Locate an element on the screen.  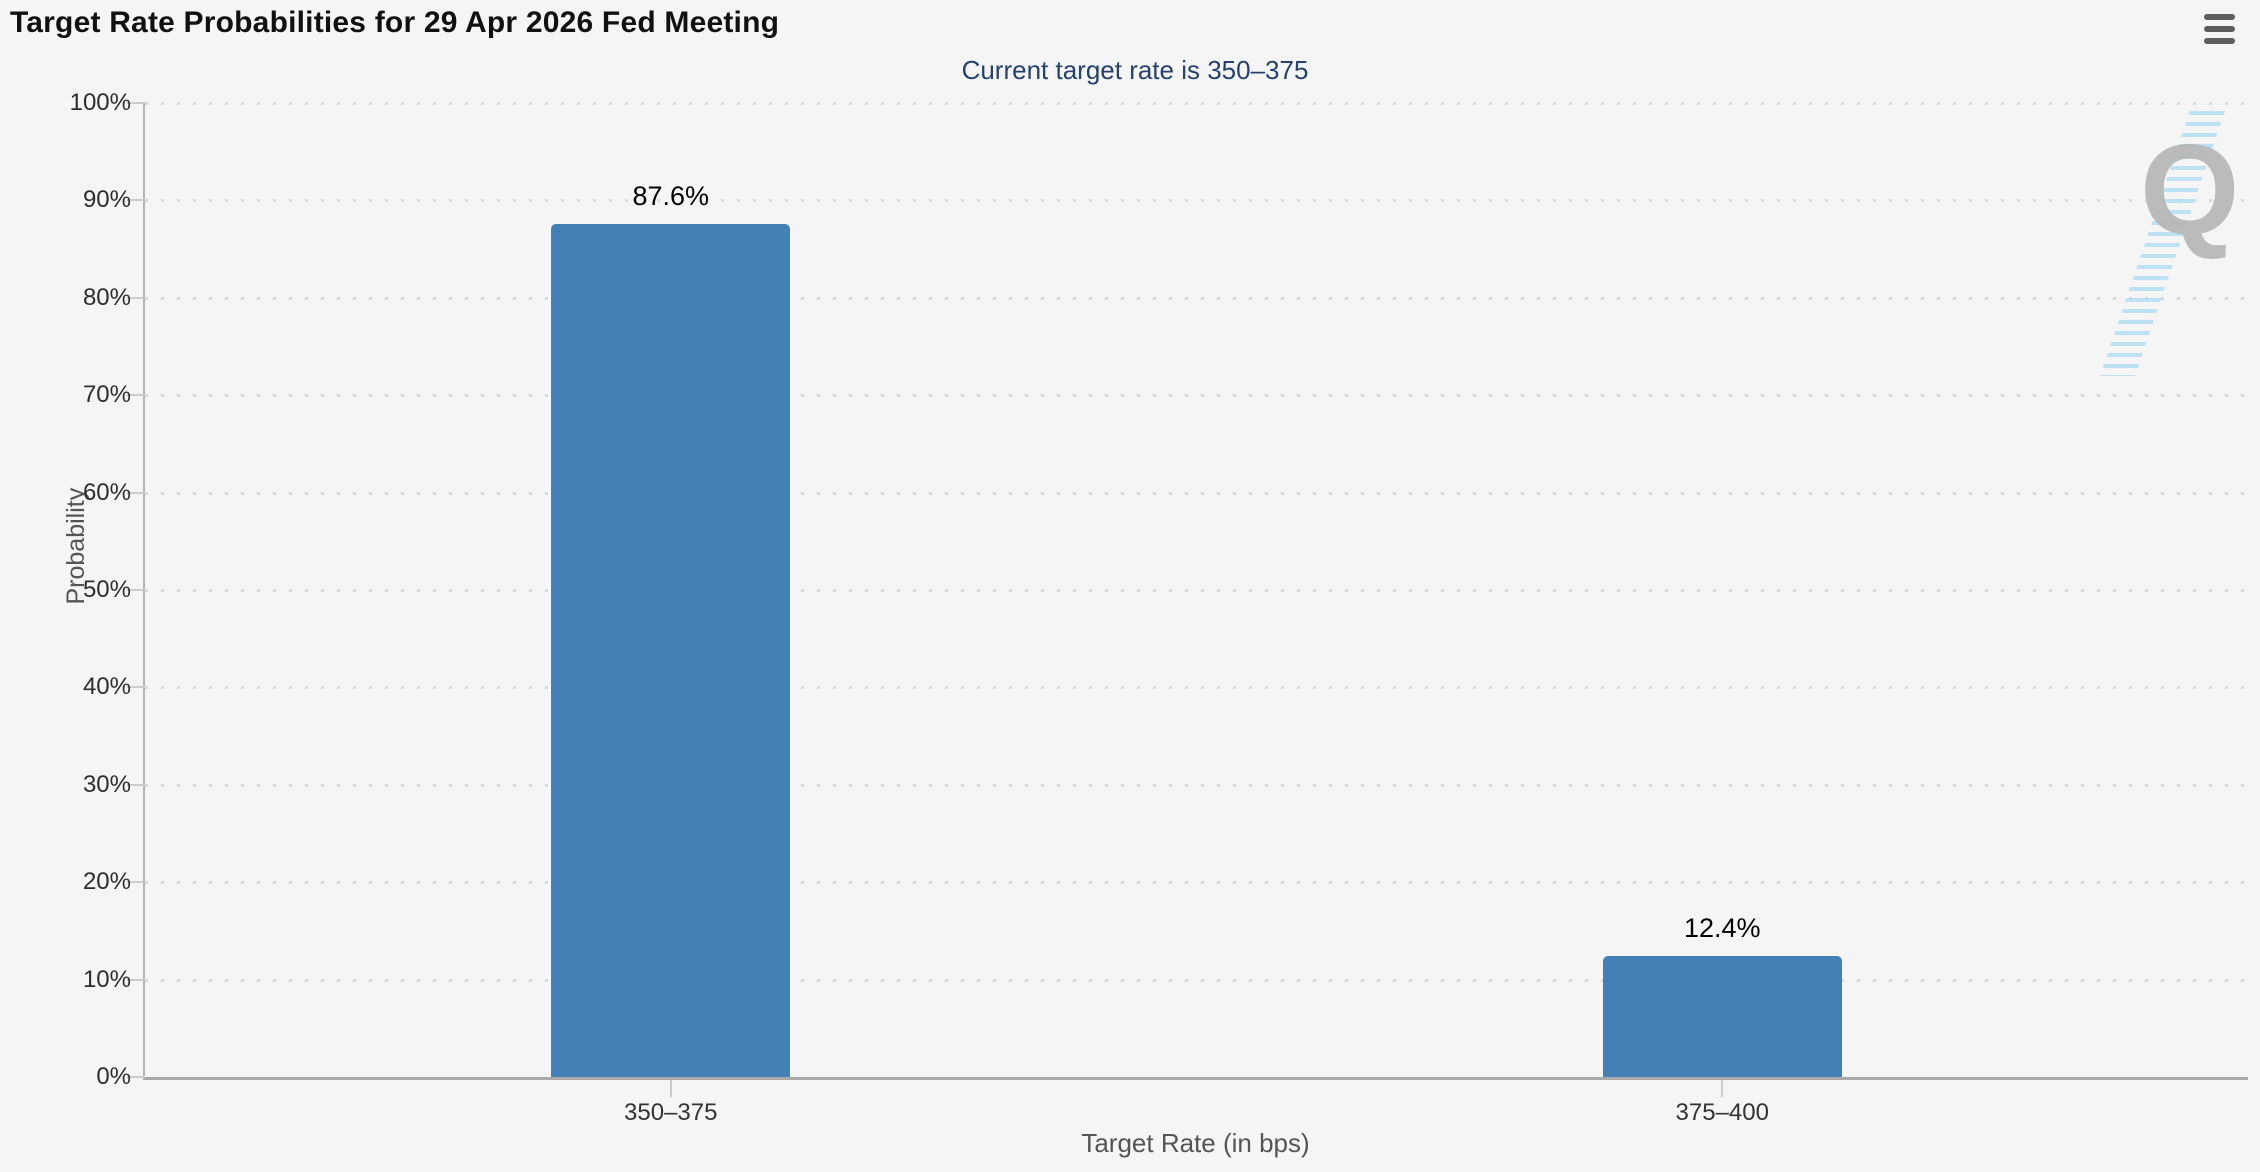
y-tick-label: 30% is located at coordinates (106, 784).